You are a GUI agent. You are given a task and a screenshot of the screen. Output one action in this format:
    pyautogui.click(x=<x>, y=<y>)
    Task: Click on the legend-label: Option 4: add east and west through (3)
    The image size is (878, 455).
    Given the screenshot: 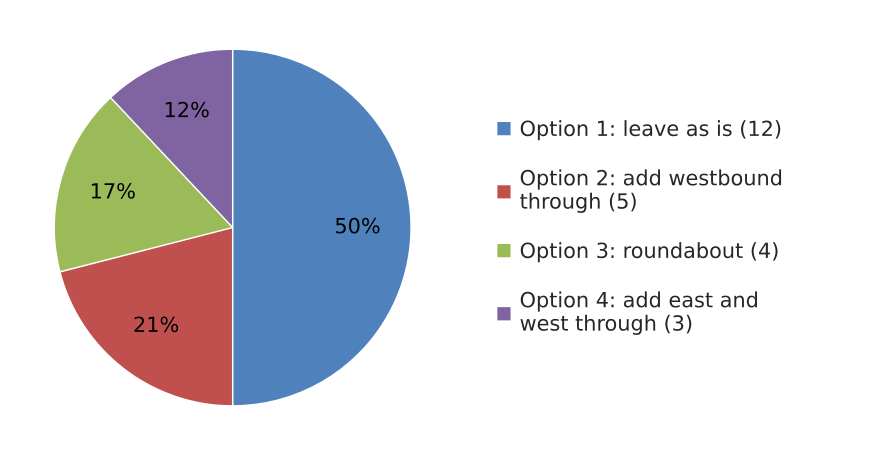 What is the action you would take?
    pyautogui.click(x=638, y=313)
    